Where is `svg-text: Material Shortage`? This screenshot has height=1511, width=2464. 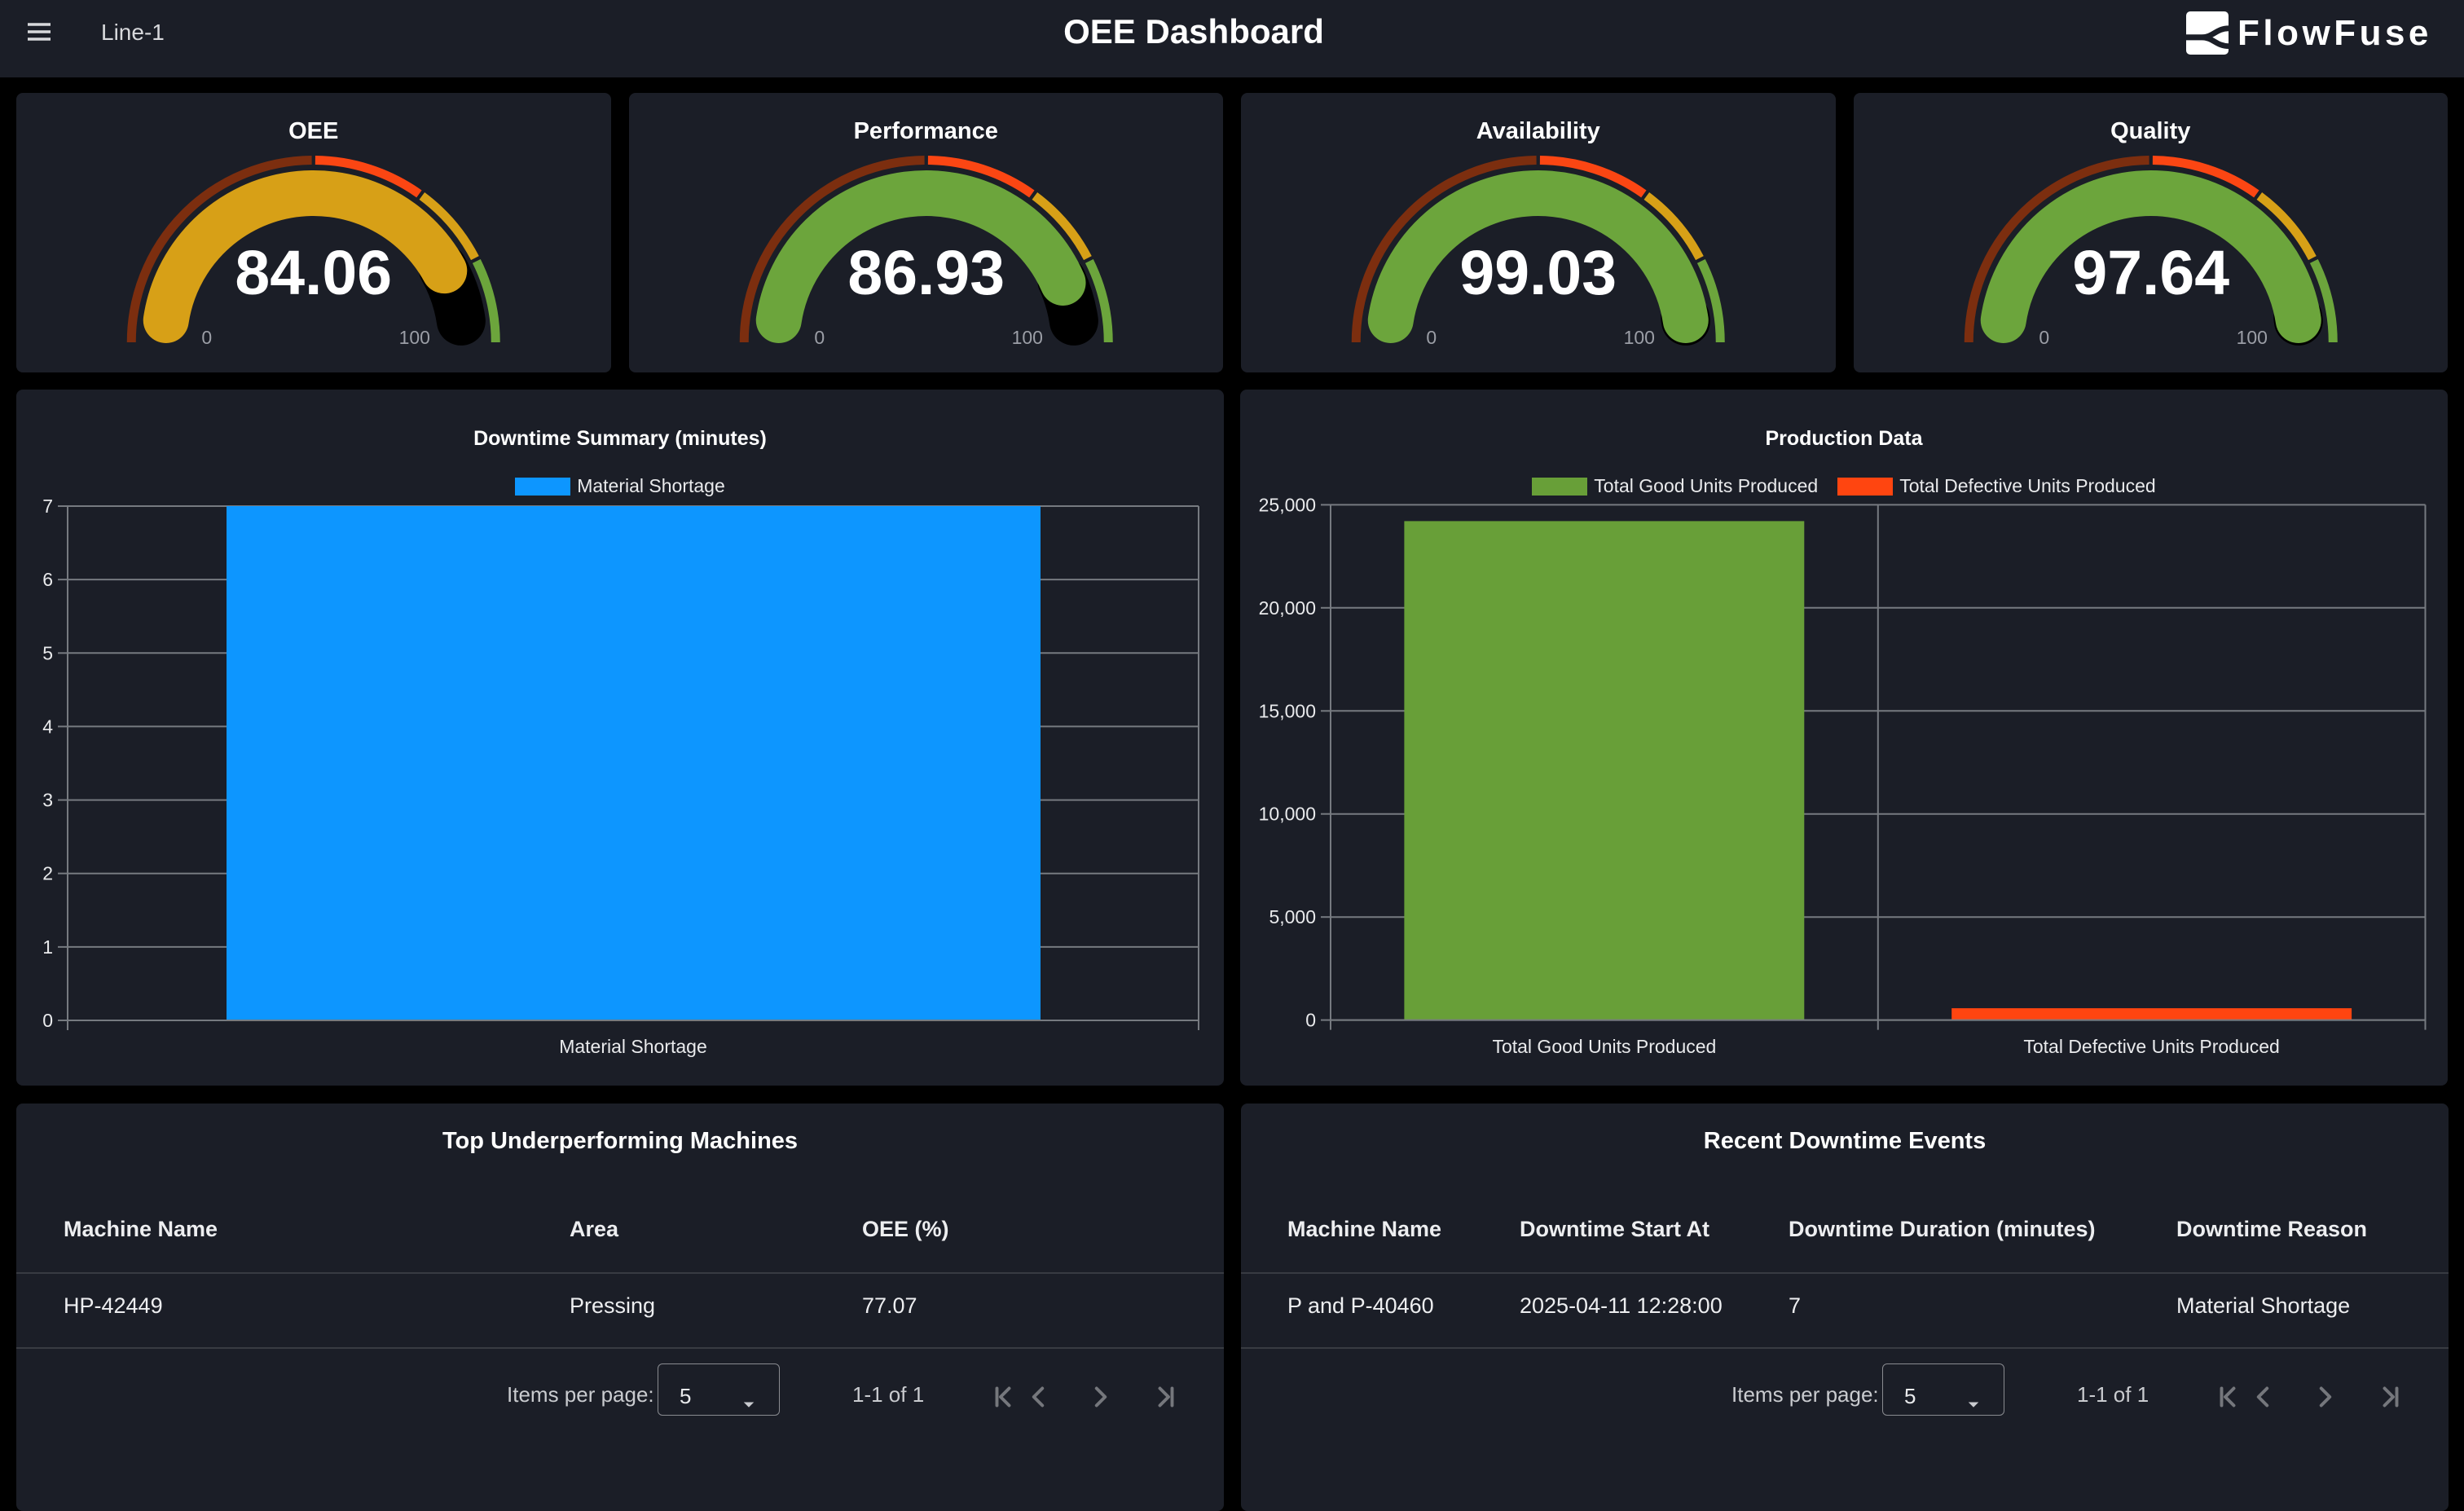
svg-text: Material Shortage is located at coordinates (633, 1046).